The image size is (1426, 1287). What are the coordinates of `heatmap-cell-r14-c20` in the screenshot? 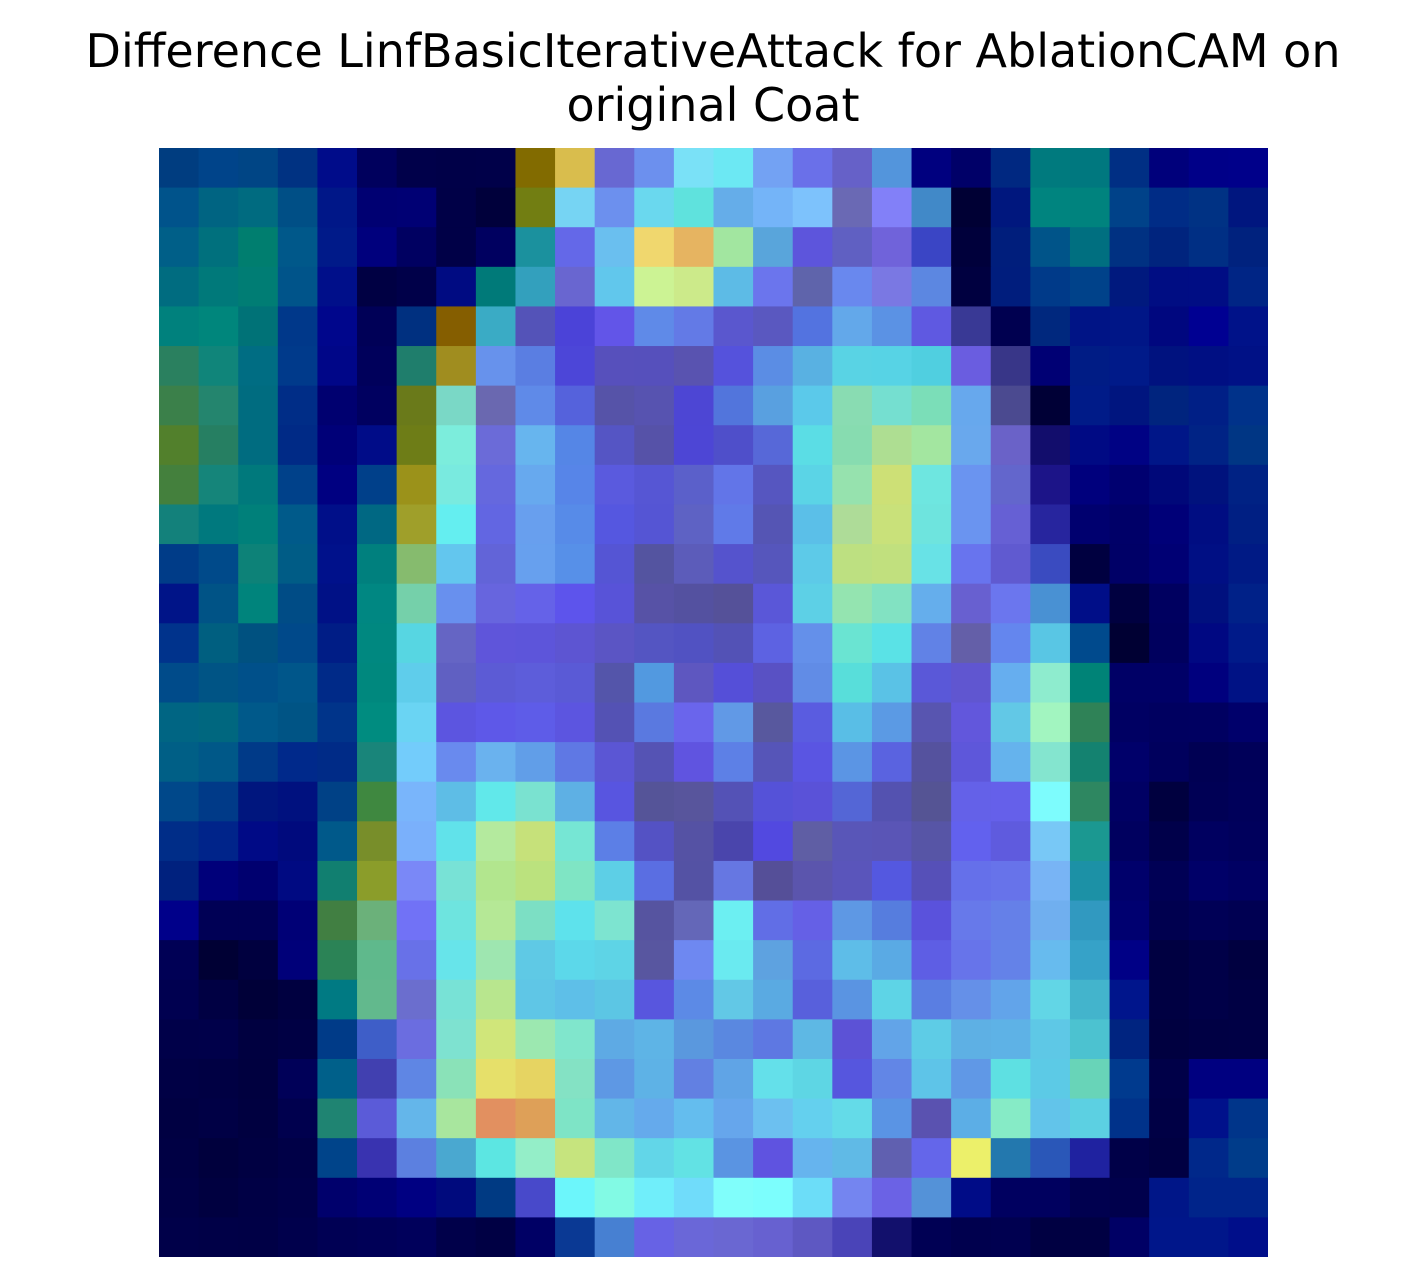 It's located at (971, 722).